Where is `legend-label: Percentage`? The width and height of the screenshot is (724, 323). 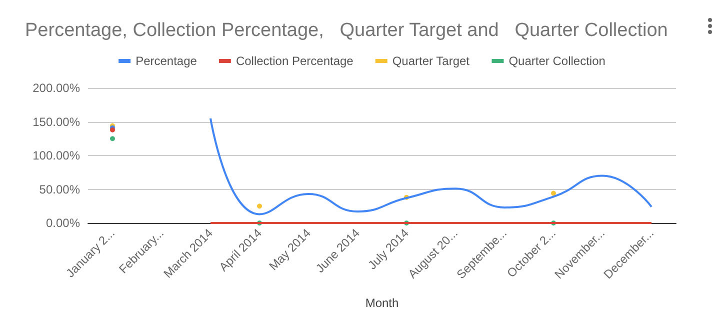 legend-label: Percentage is located at coordinates (167, 61).